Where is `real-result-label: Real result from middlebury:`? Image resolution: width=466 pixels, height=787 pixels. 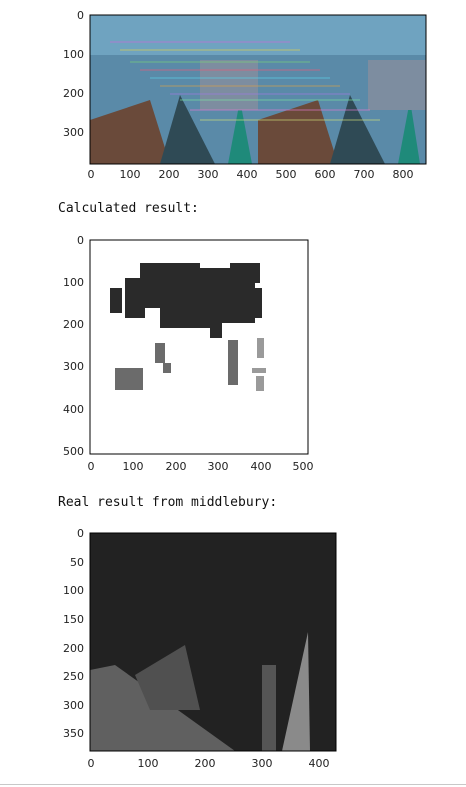 real-result-label: Real result from middlebury: is located at coordinates (168, 502).